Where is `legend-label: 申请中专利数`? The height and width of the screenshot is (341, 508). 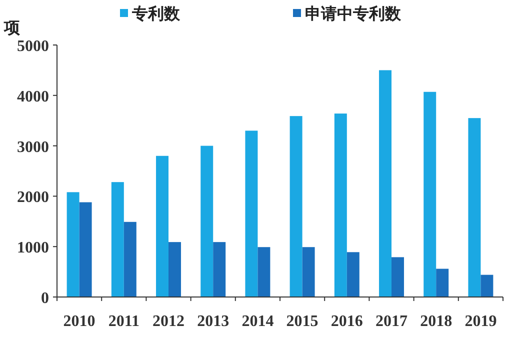 legend-label: 申请中专利数 is located at coordinates (353, 14).